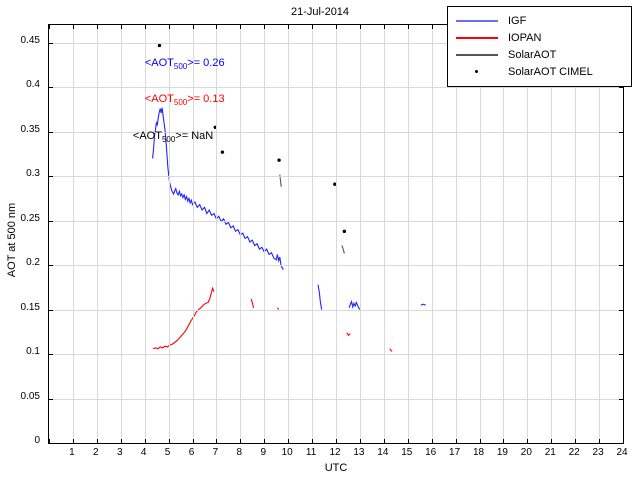 This screenshot has height=480, width=640. I want to click on x-tick-label: 21, so click(550, 452).